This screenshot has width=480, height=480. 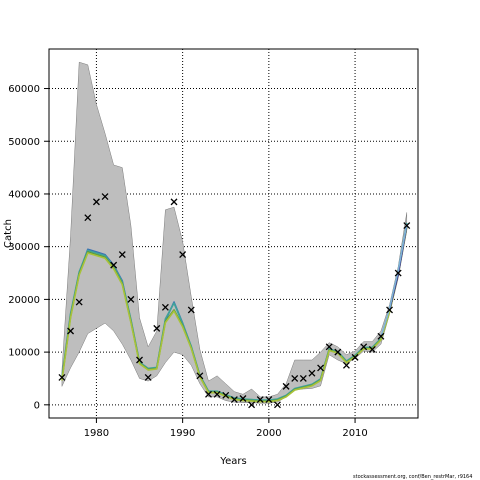 I want to click on y-axis-title: Catch, so click(x=8, y=233).